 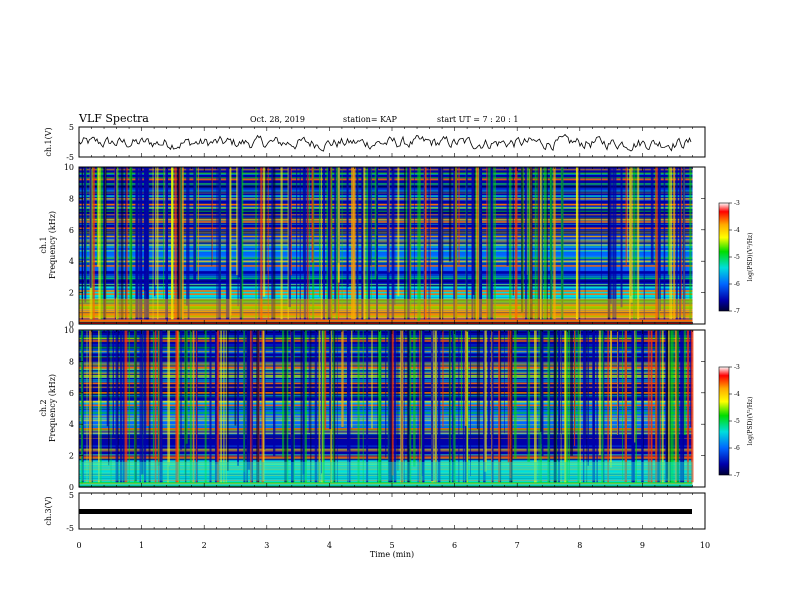 I want to click on ch2-spec-ylabel: Frequency (kHz), so click(x=52, y=408).